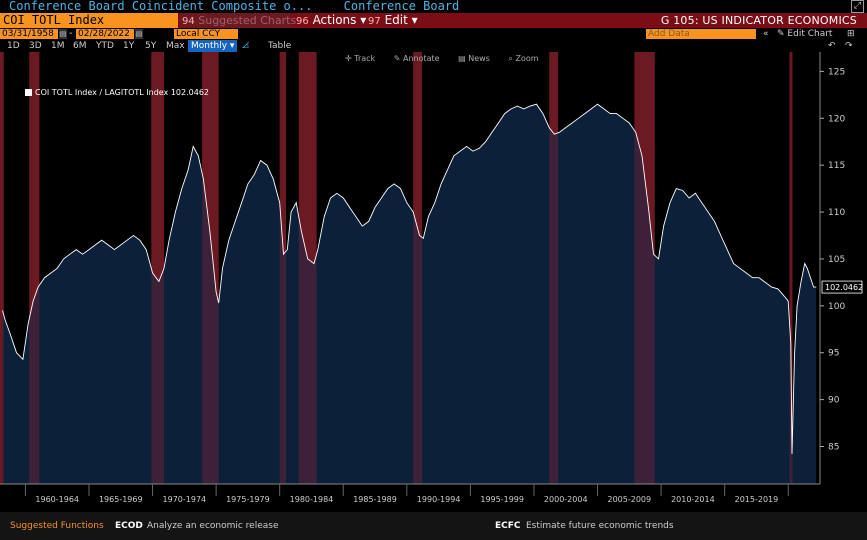 The width and height of the screenshot is (867, 540). What do you see at coordinates (121, 499) in the screenshot?
I see `x-tick-label: 1965-1969` at bounding box center [121, 499].